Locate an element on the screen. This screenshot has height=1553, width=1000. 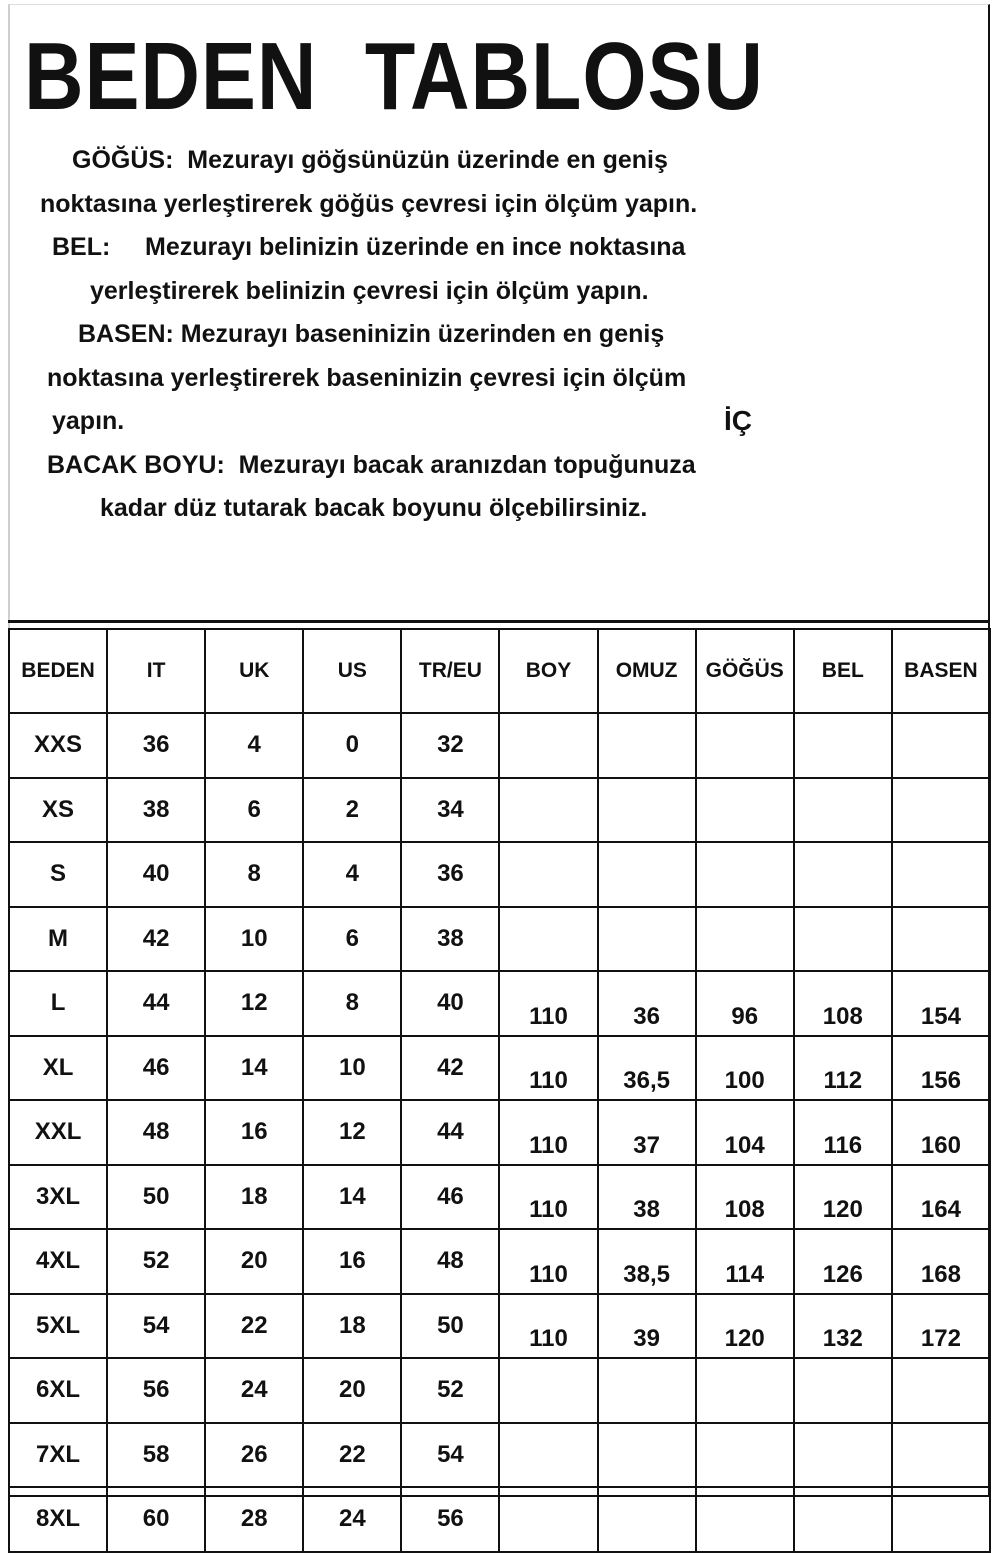
table-cell: 24 is located at coordinates (352, 1519).